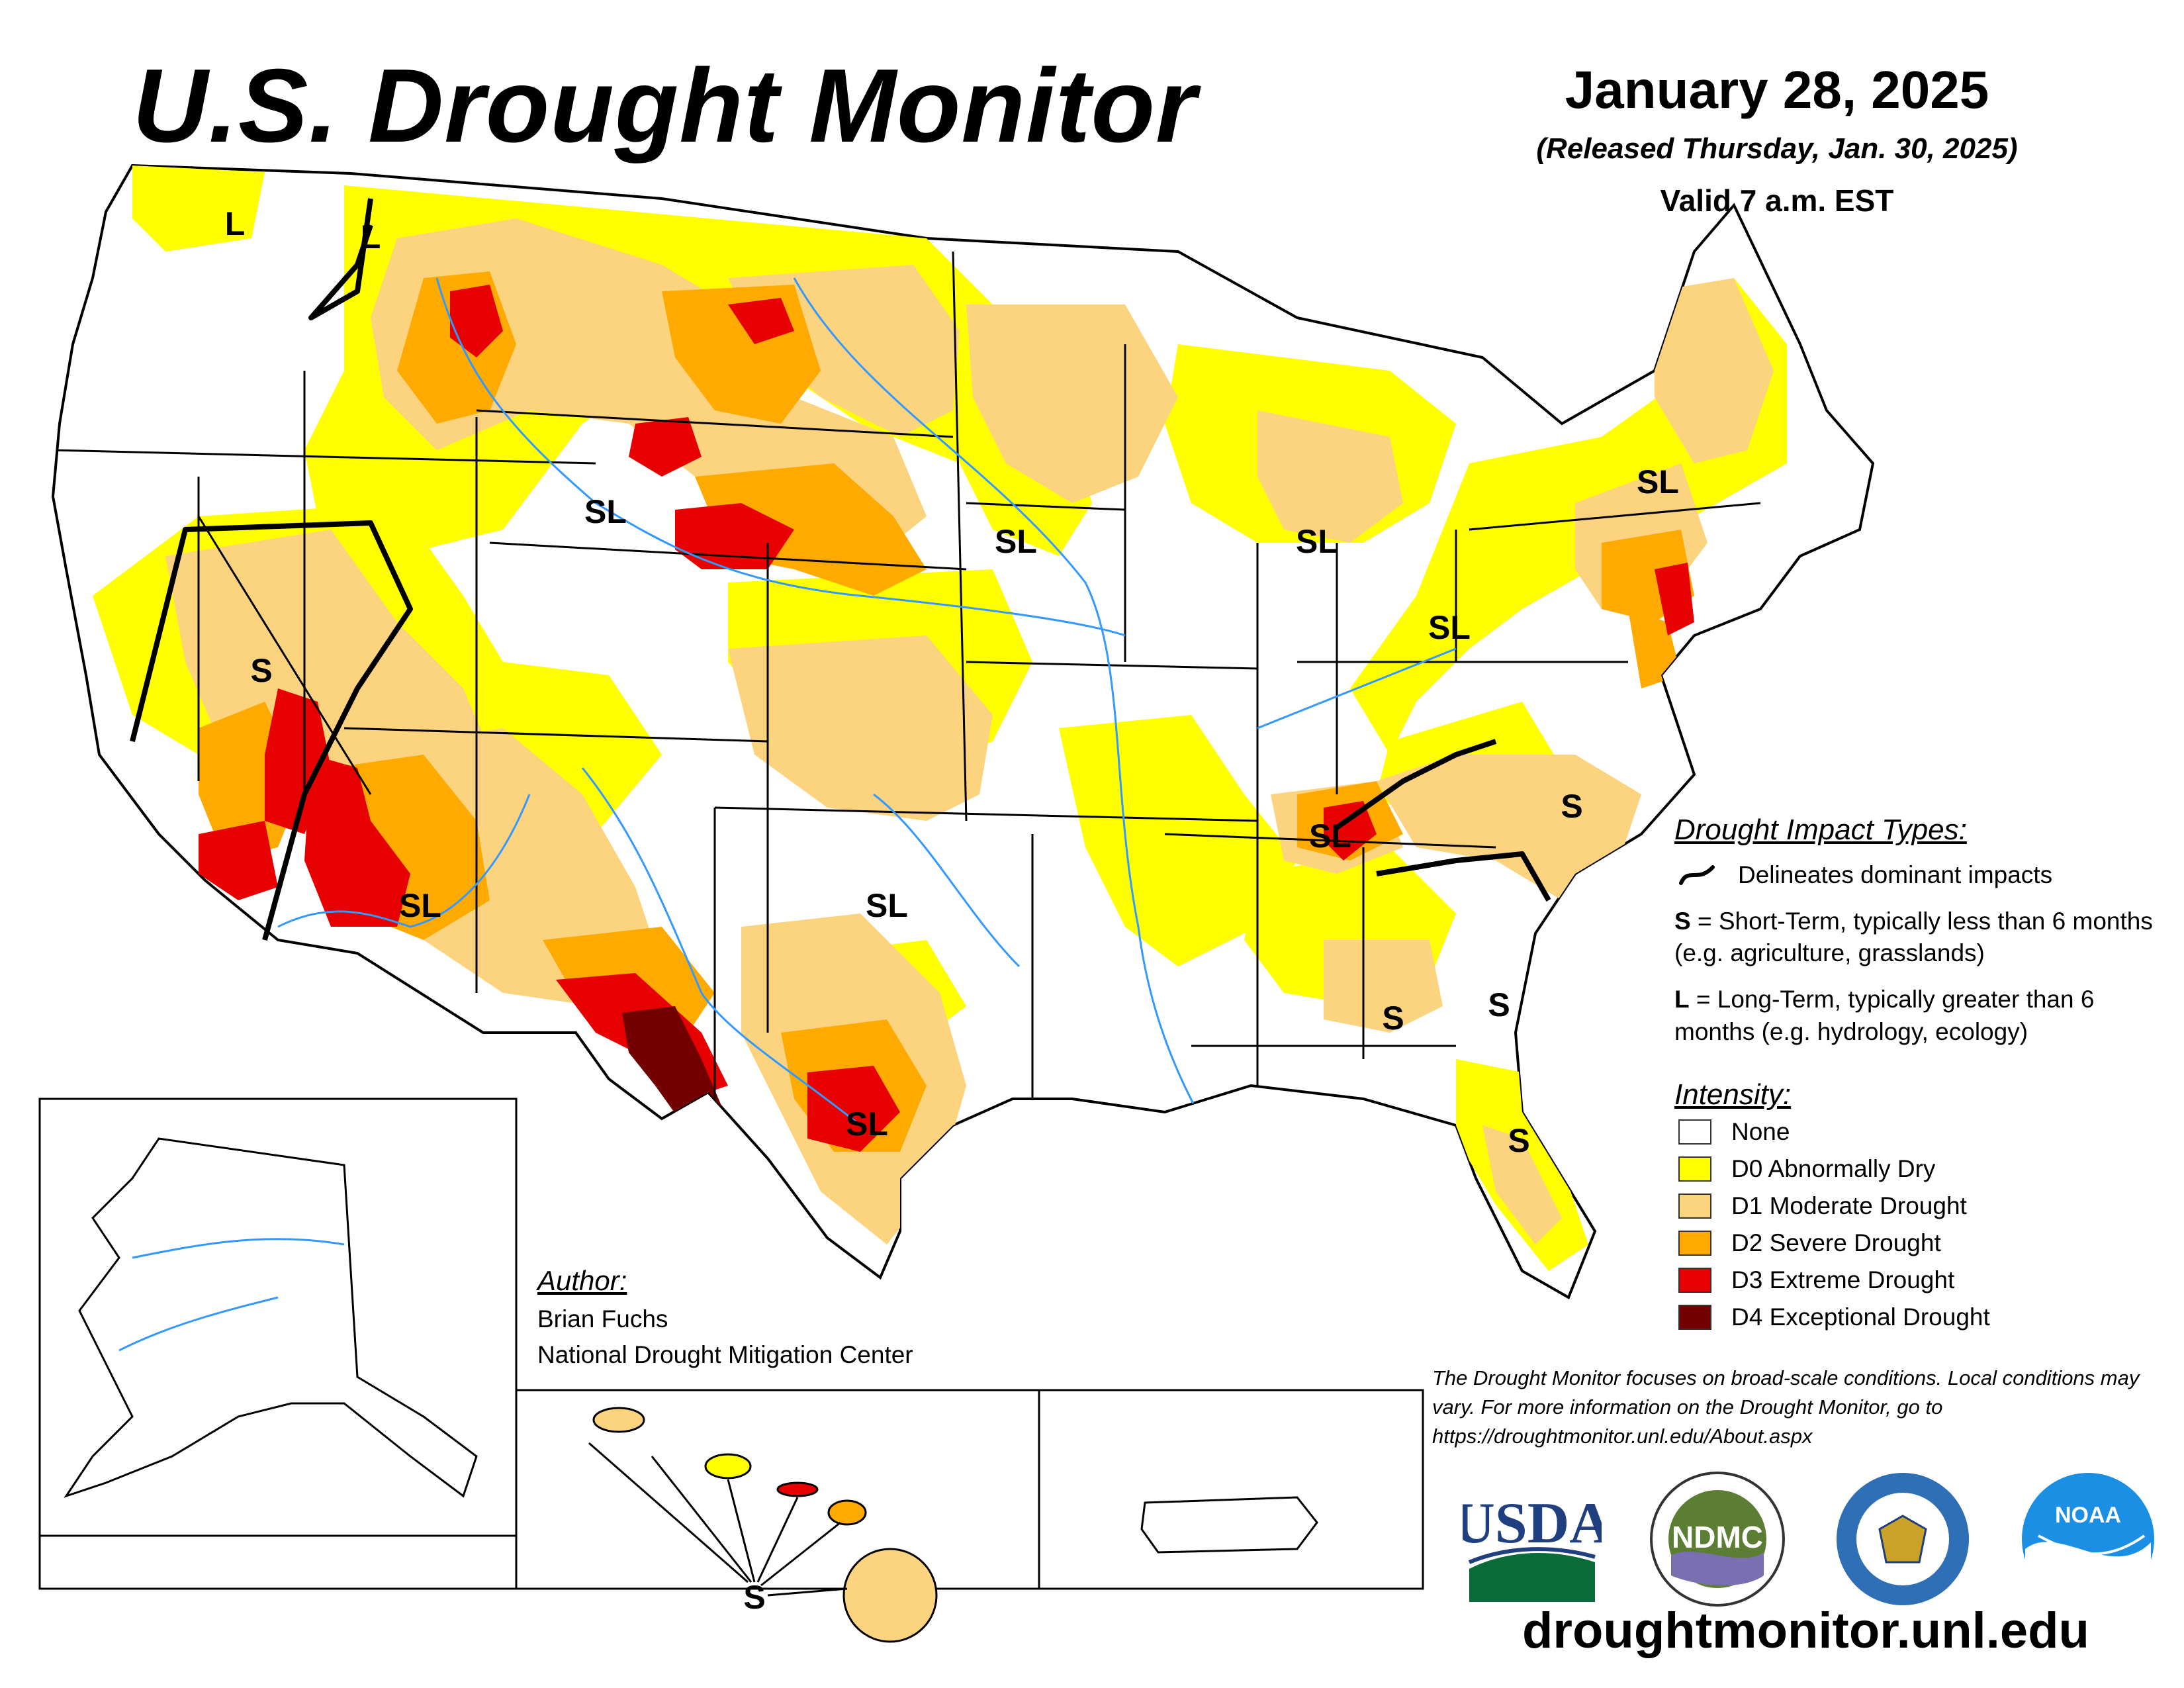 Image resolution: width=2184 pixels, height=1688 pixels. I want to click on intensity-label: D2 Severe Drought, so click(1836, 1242).